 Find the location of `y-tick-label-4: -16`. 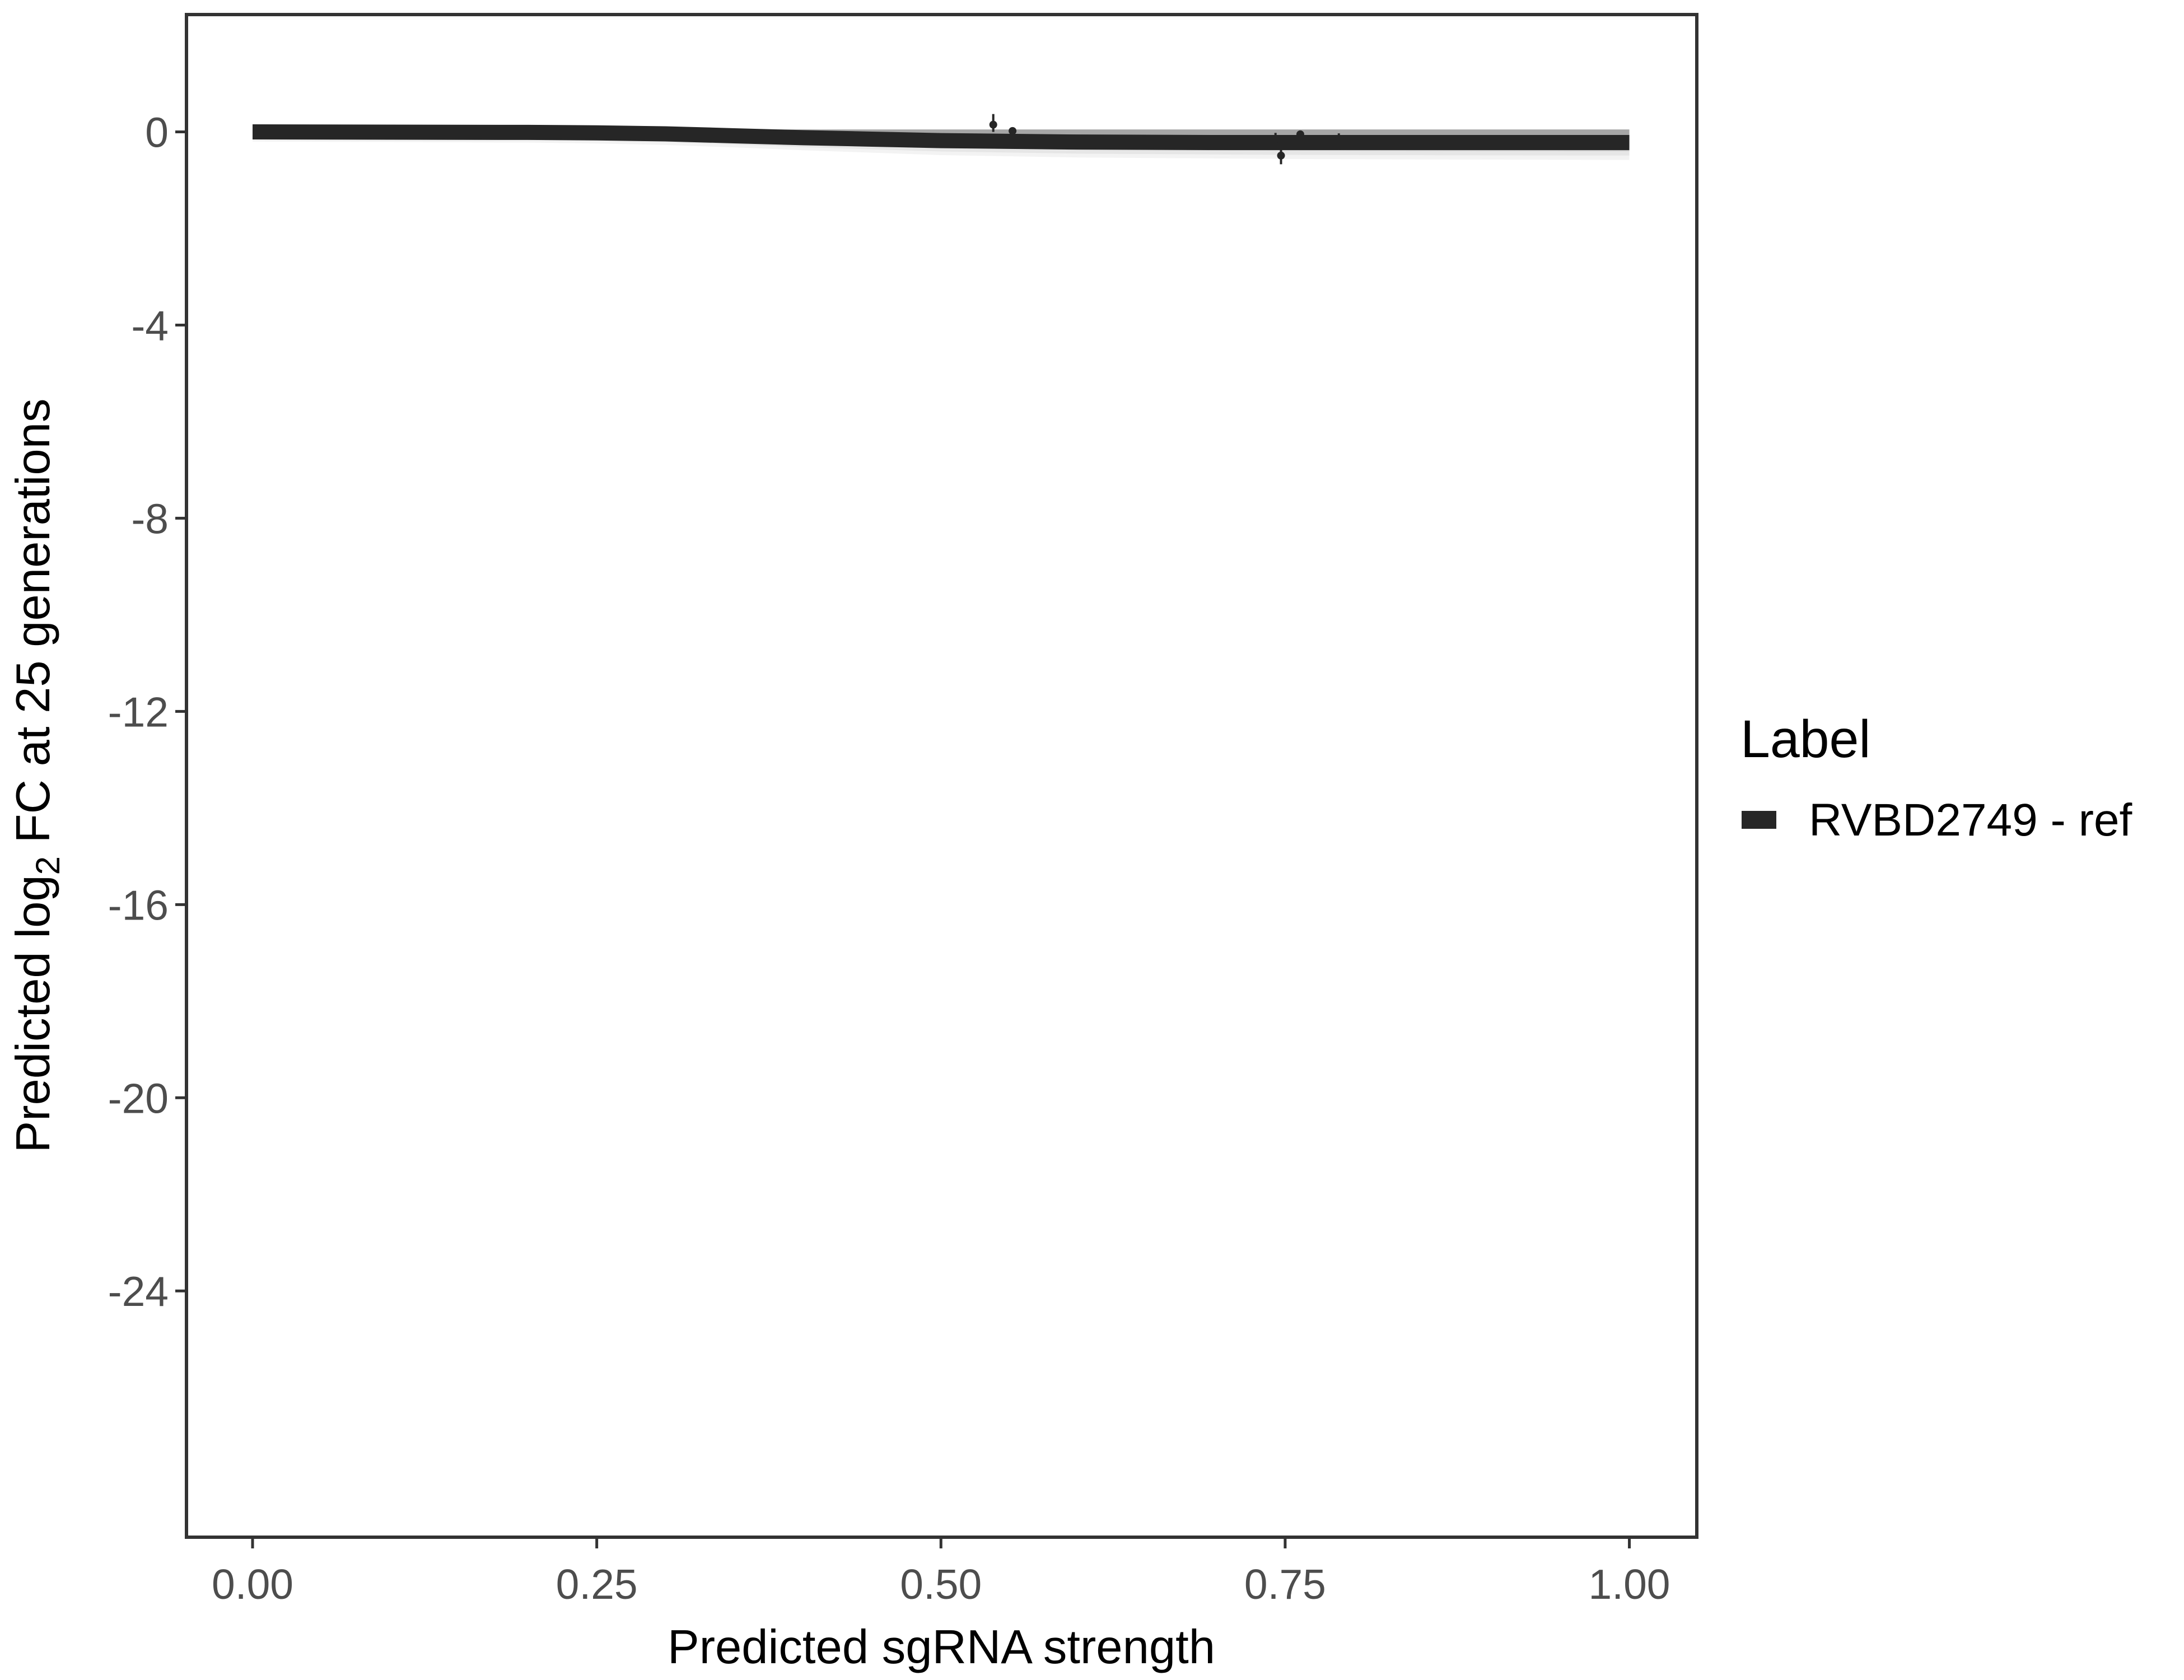

y-tick-label-4: -16 is located at coordinates (139, 905).